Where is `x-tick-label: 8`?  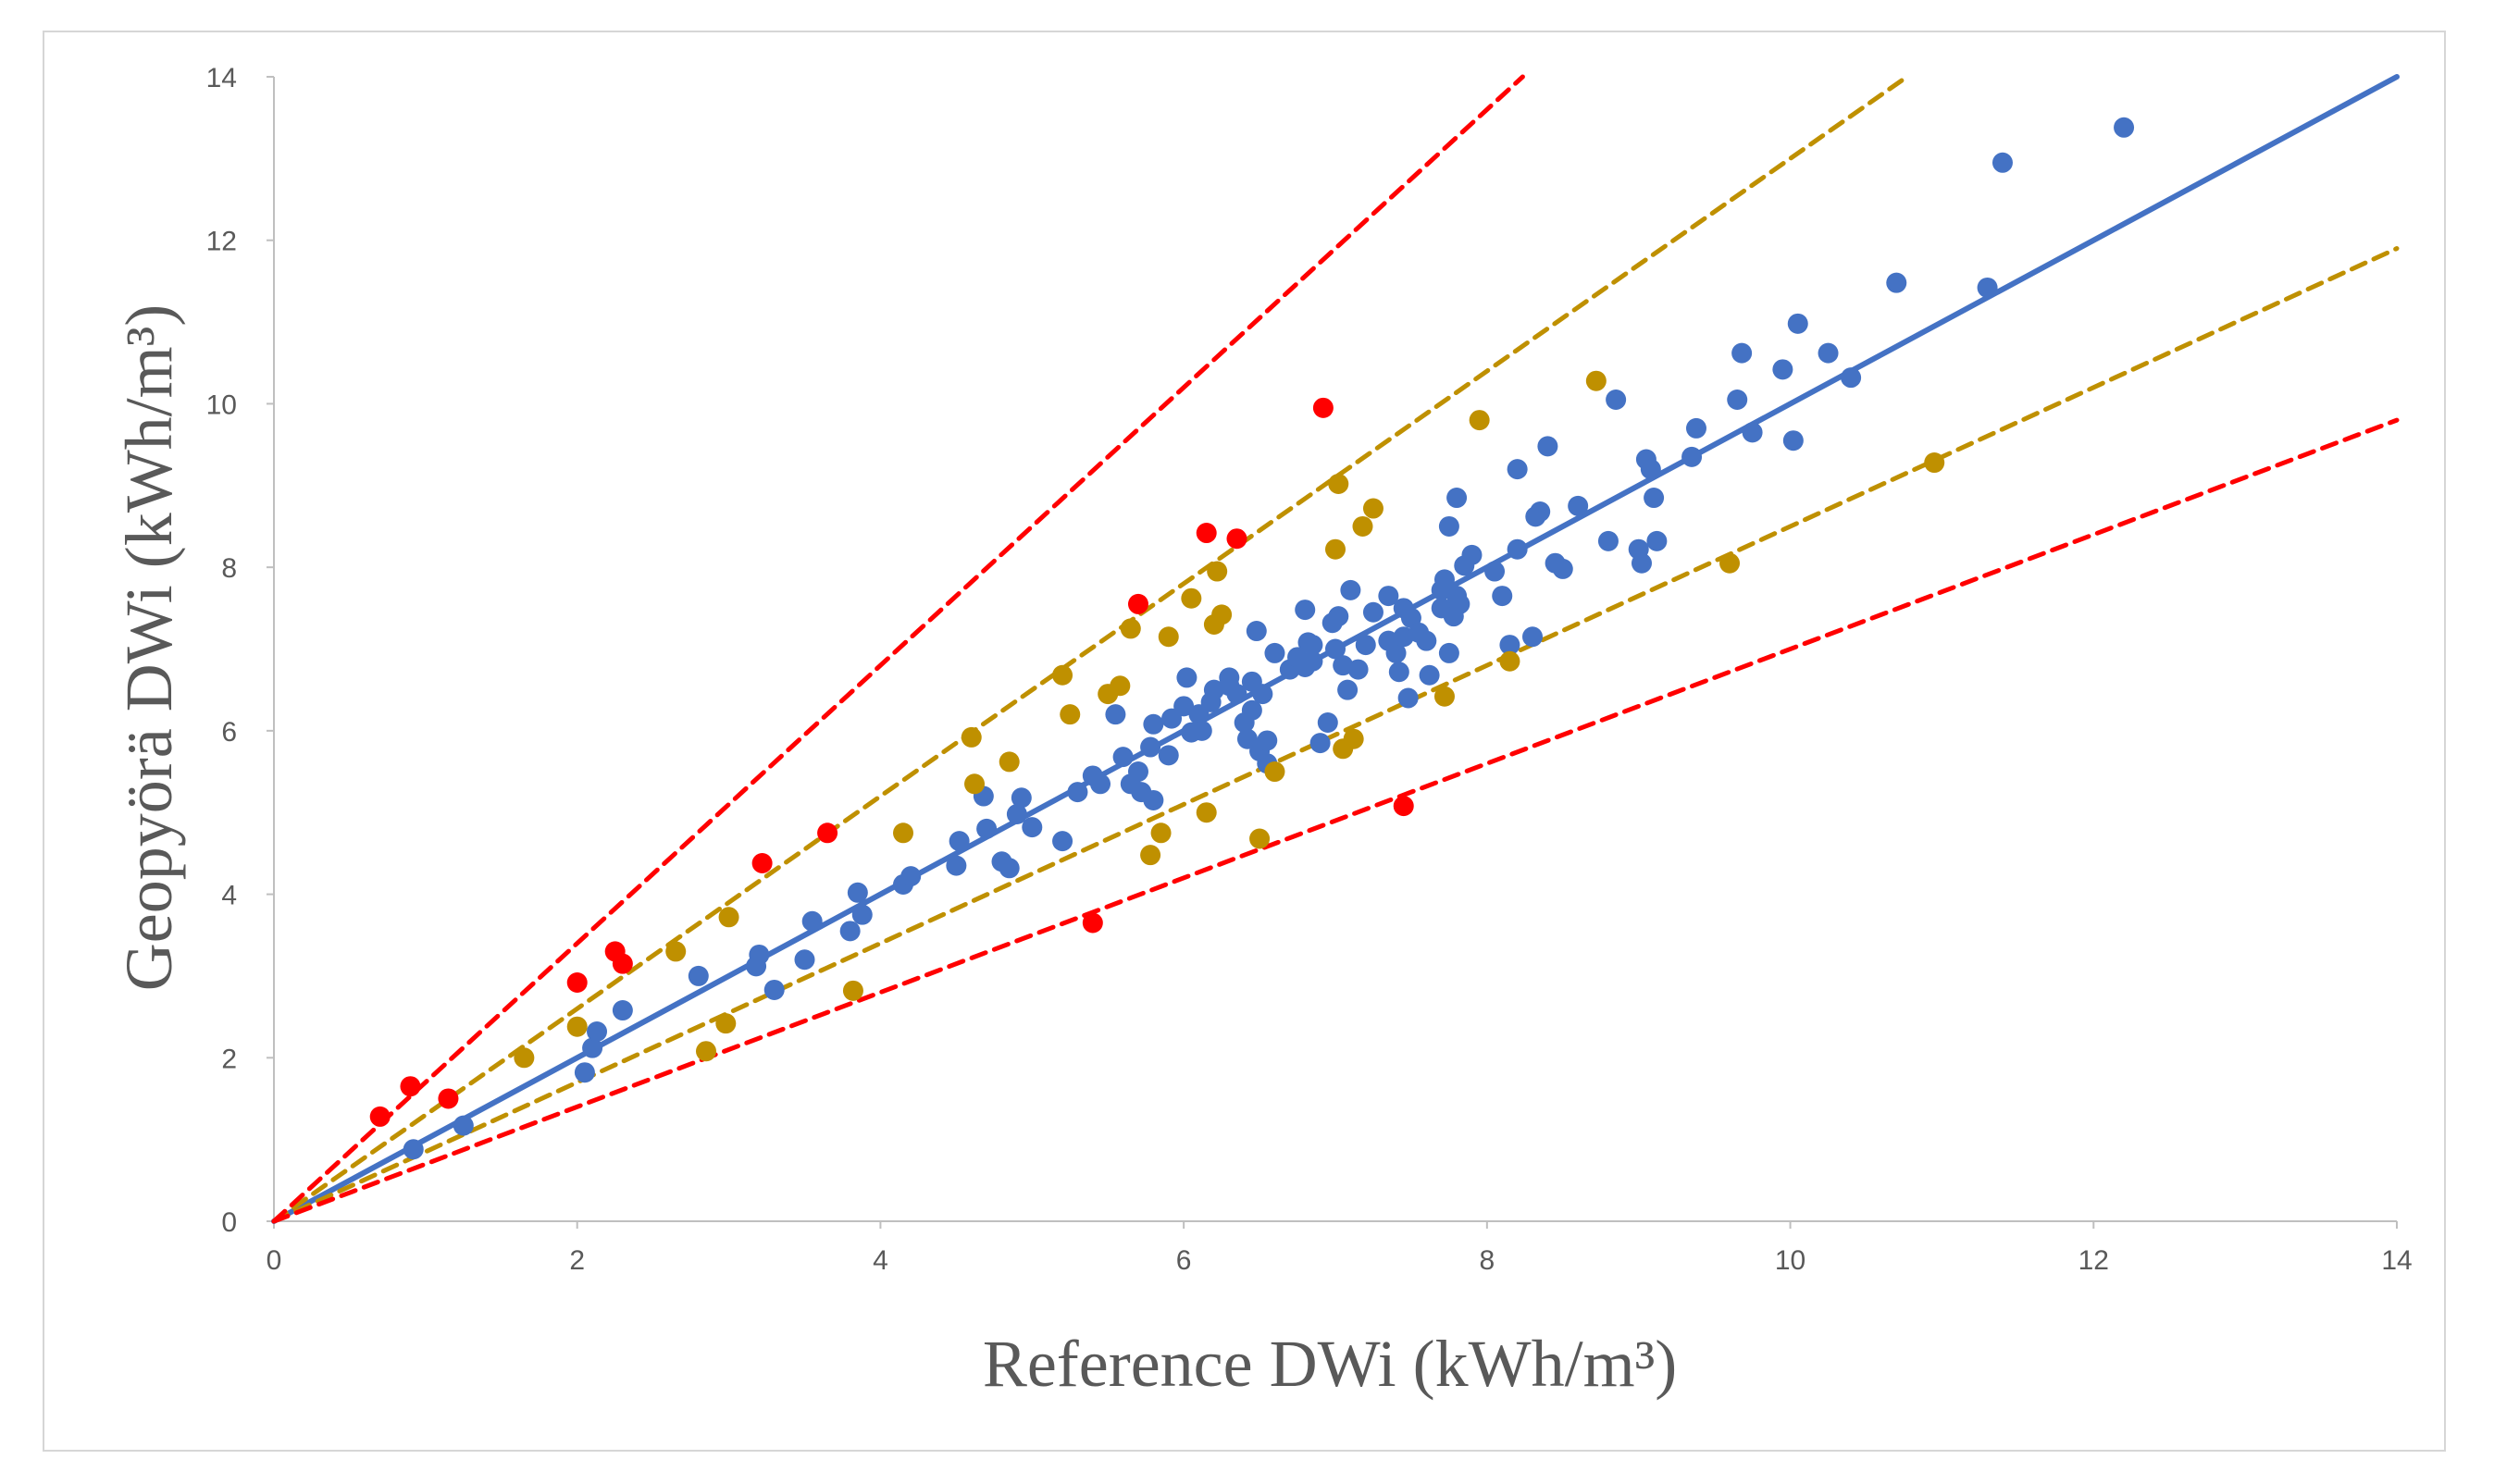 x-tick-label: 8 is located at coordinates (1487, 1261).